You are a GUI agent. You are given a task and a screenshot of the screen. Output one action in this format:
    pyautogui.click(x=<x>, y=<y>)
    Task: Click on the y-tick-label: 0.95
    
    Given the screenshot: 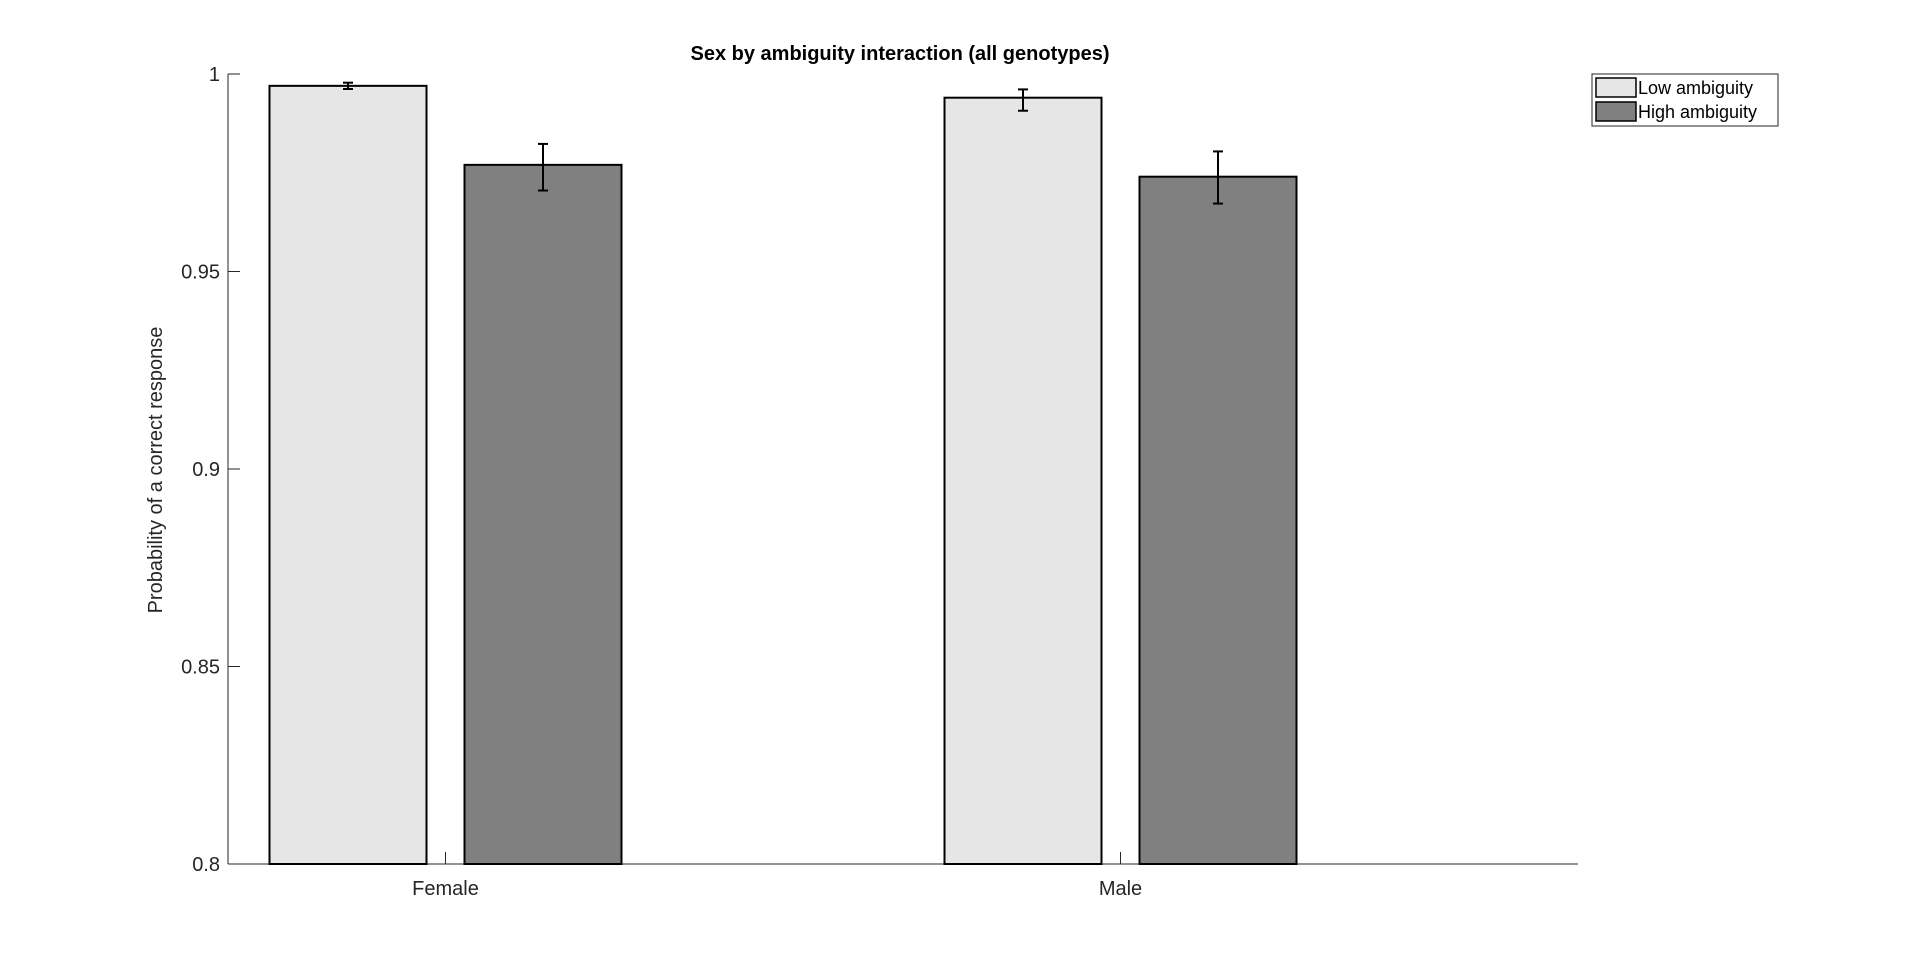 What is the action you would take?
    pyautogui.click(x=200, y=273)
    